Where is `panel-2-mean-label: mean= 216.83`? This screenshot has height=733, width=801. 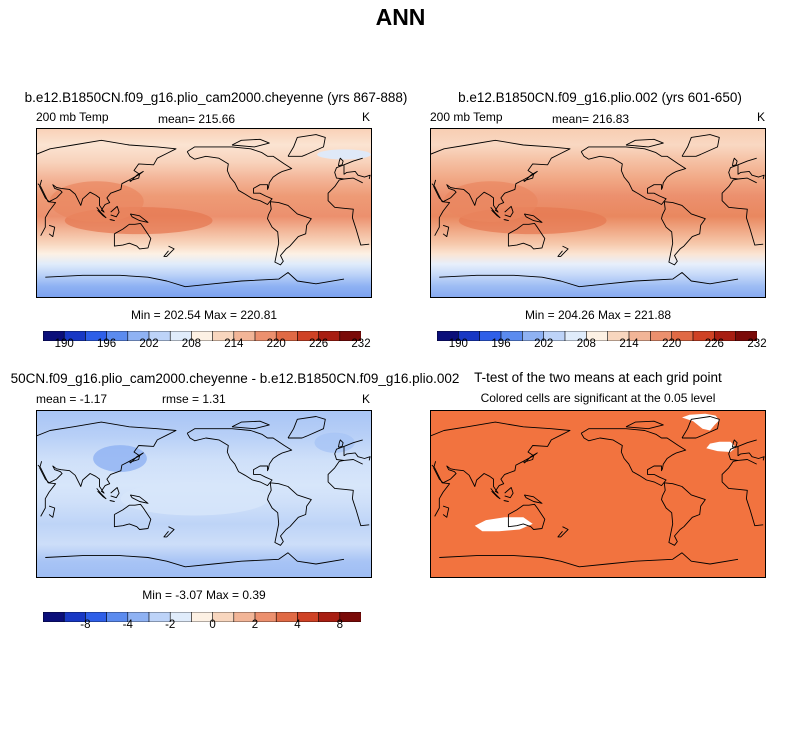
panel-2-mean-label: mean= 216.83 is located at coordinates (591, 119).